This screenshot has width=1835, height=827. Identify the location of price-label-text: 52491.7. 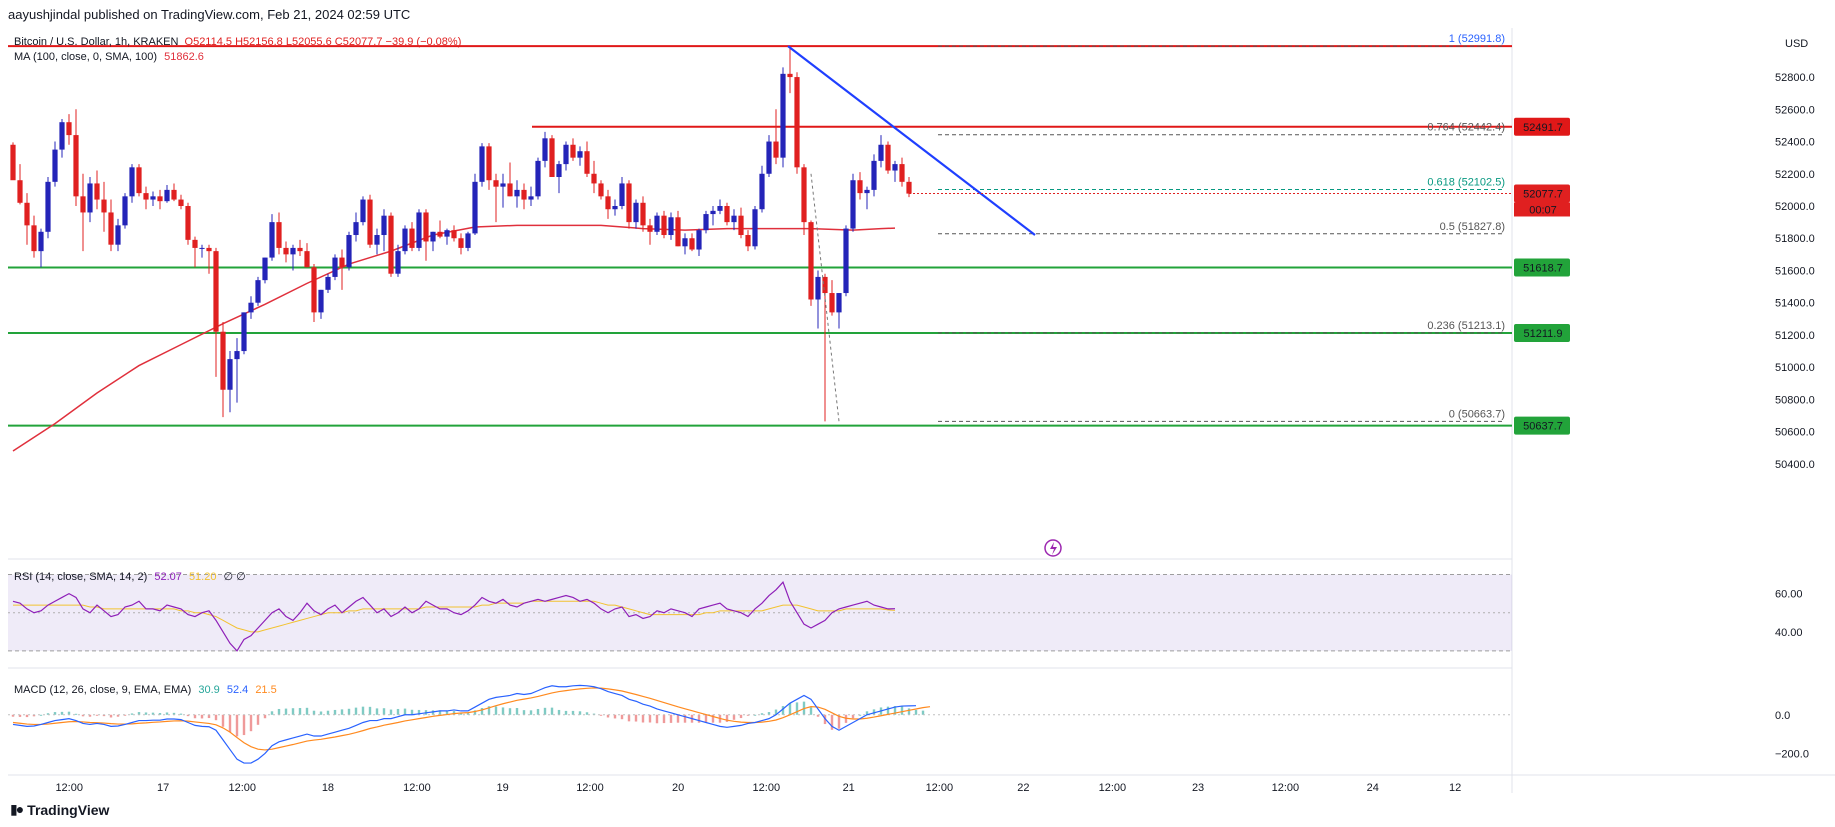
(1543, 128).